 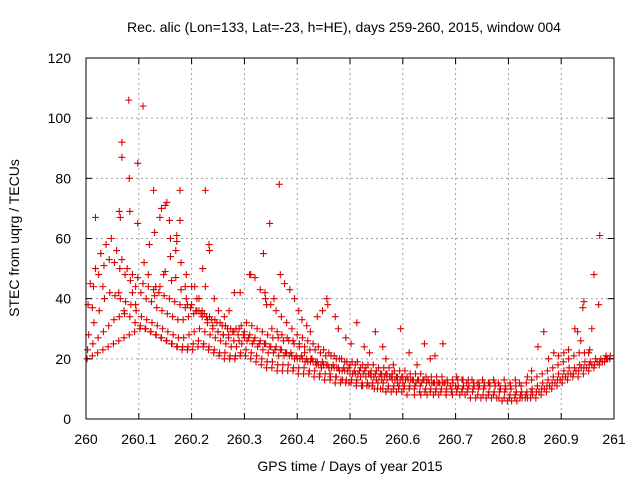 I want to click on x-tick-label: 260.4, so click(x=297, y=439).